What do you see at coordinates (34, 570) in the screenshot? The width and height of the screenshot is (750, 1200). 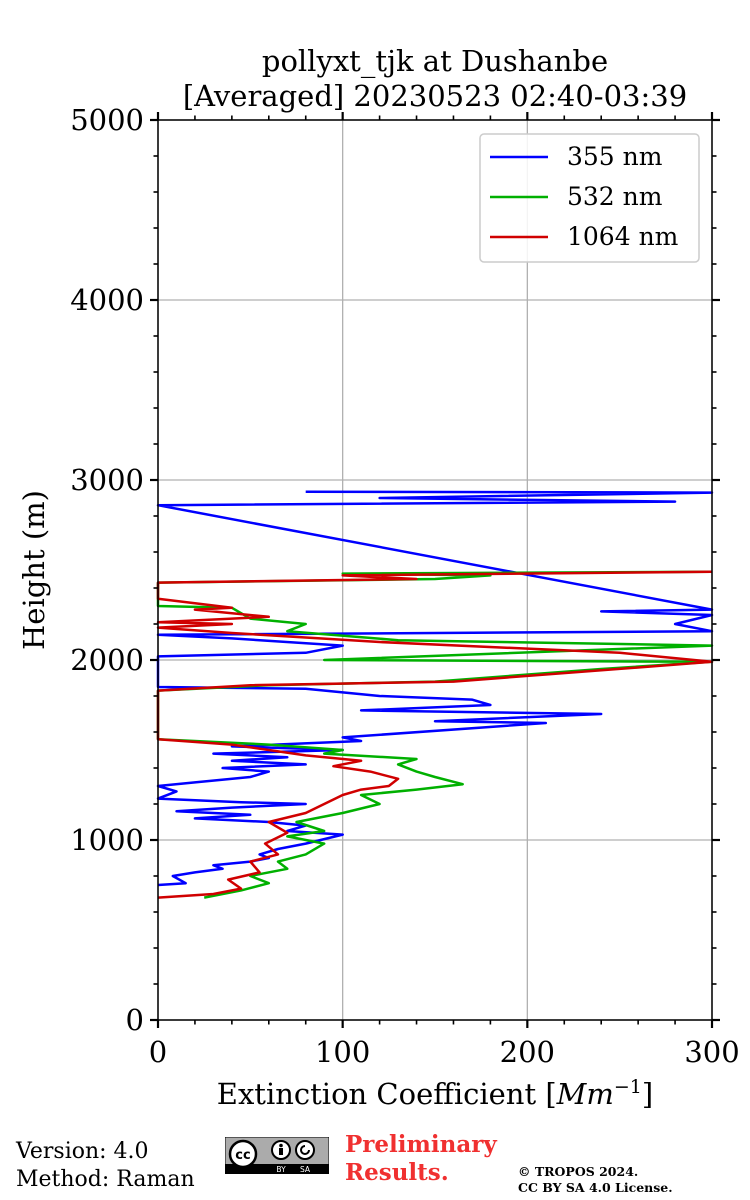 I see `y-axis-label: Height (m)` at bounding box center [34, 570].